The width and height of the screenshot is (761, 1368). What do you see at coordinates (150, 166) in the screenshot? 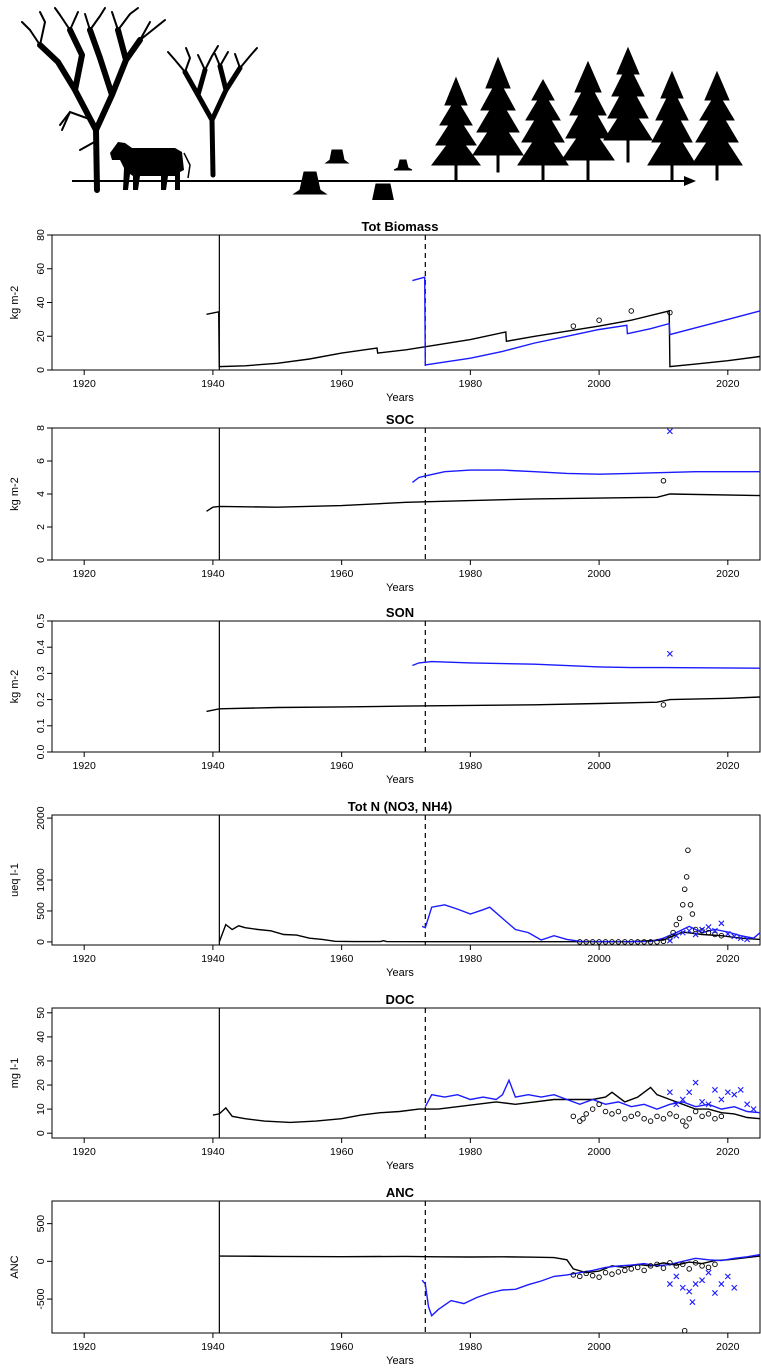
I see `cow-icon` at bounding box center [150, 166].